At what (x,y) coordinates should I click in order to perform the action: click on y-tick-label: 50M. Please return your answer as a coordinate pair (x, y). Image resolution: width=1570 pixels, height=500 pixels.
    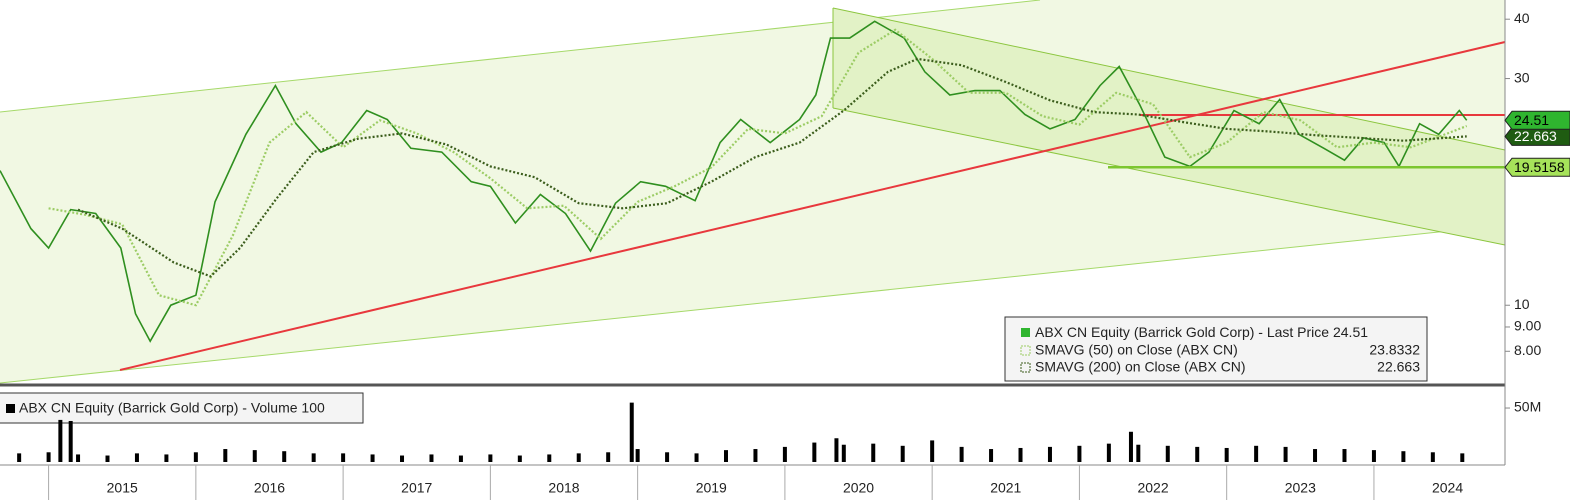
    Looking at the image, I should click on (1527, 407).